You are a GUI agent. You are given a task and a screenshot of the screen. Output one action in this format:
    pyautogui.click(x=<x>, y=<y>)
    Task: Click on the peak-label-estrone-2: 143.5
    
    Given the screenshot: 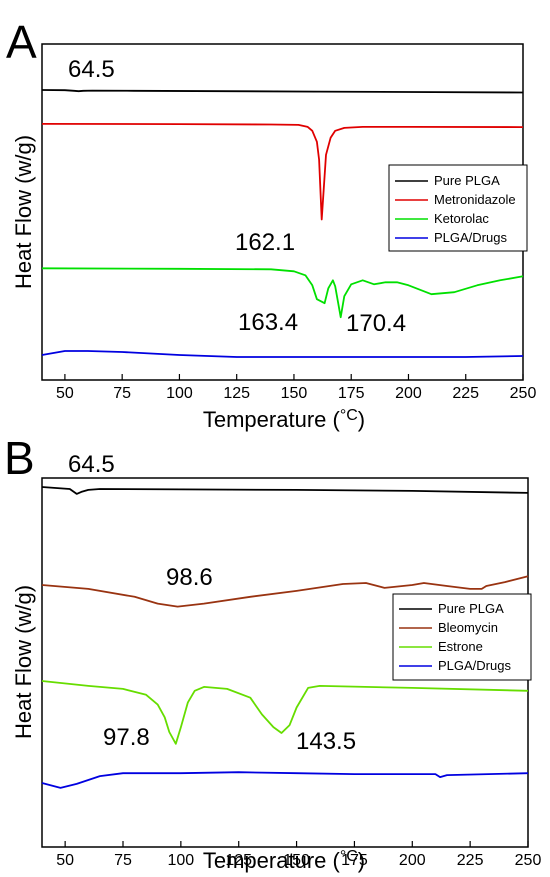 What is the action you would take?
    pyautogui.click(x=326, y=741)
    